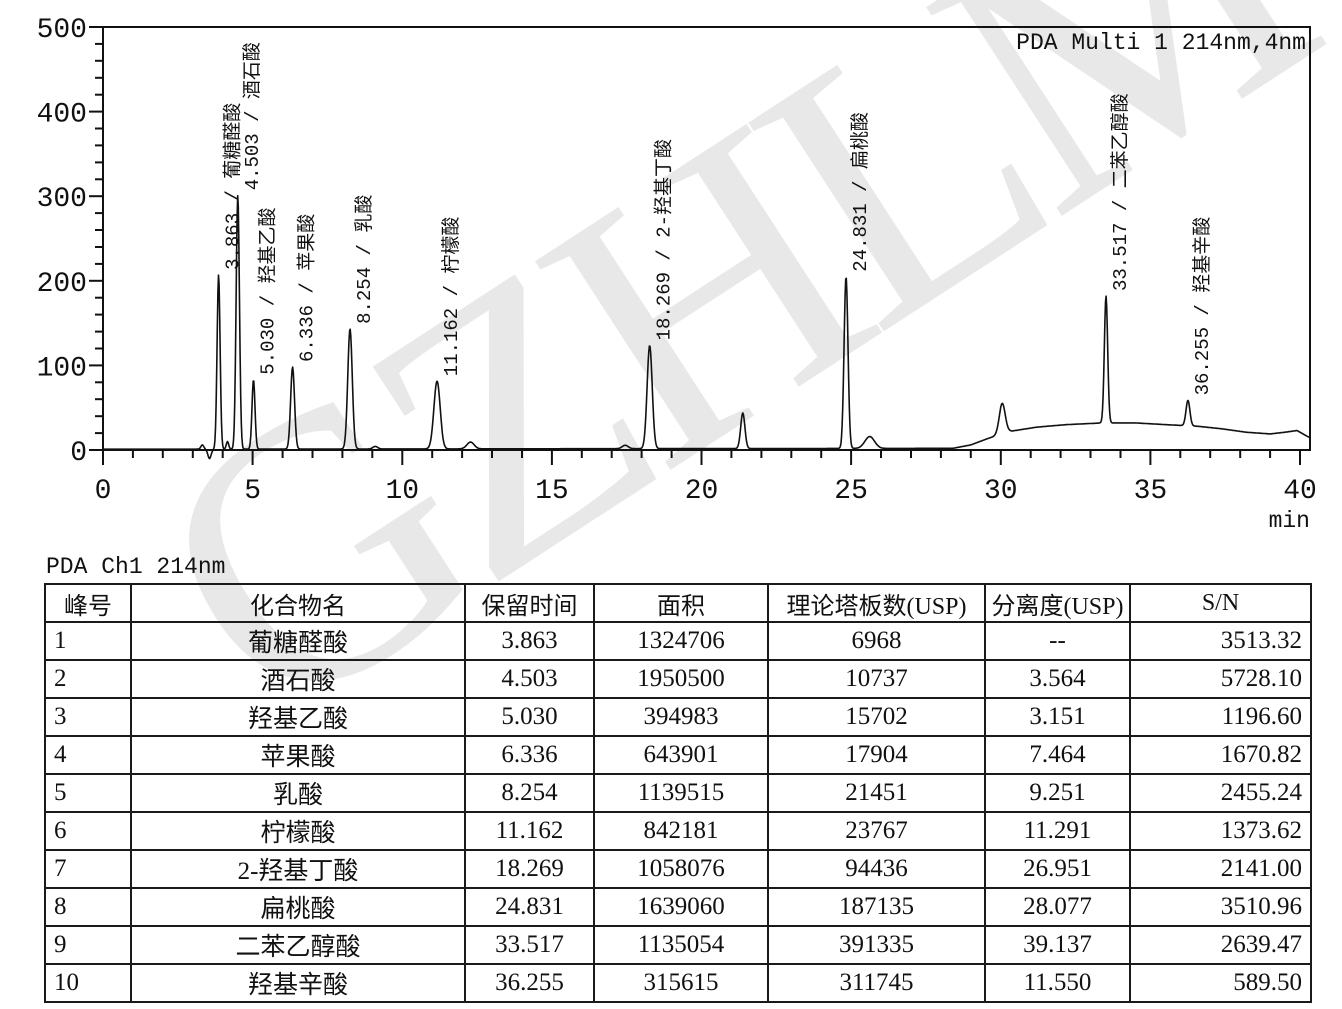 The width and height of the screenshot is (1342, 1009). Describe the element at coordinates (103, 491) in the screenshot. I see `x-axis-tick-label: 0` at that location.